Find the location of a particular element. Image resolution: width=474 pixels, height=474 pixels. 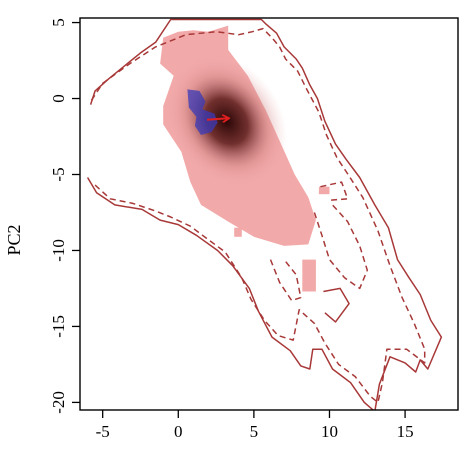

blue-region is located at coordinates (202, 112).